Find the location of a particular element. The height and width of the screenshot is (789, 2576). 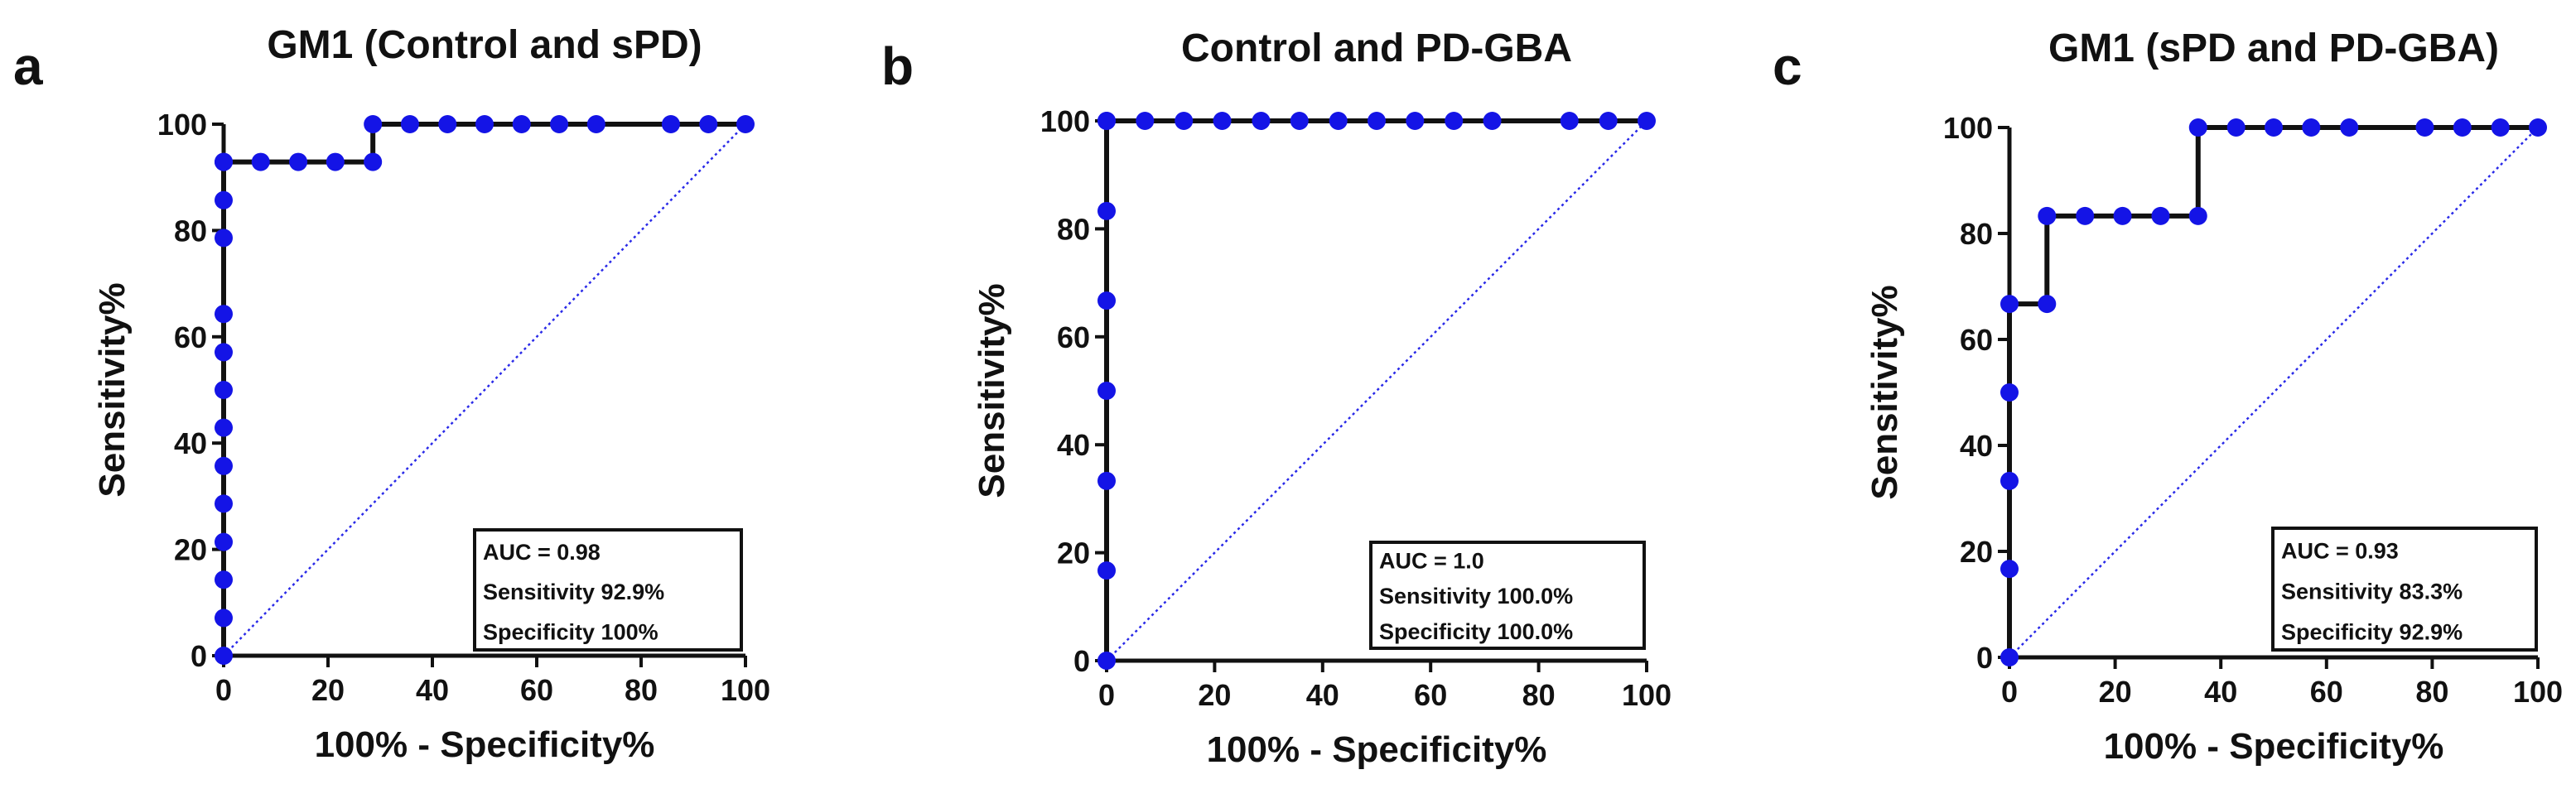

chart-title: GM1 (sPD and PD-GBA) is located at coordinates (2273, 48).